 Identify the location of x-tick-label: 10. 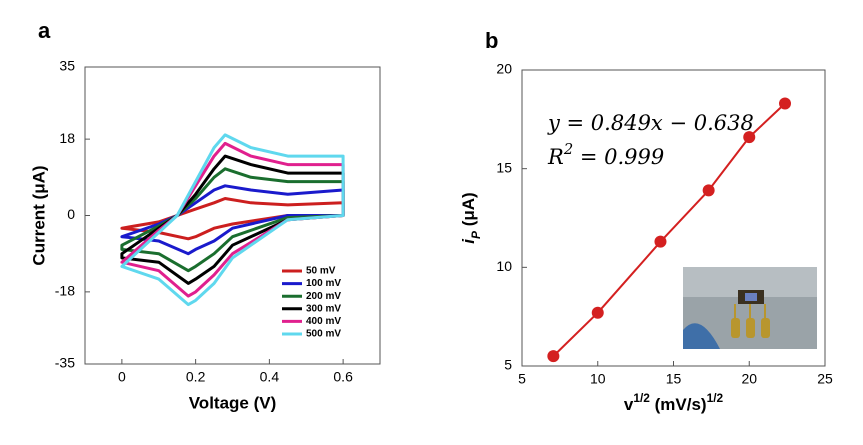
(598, 379).